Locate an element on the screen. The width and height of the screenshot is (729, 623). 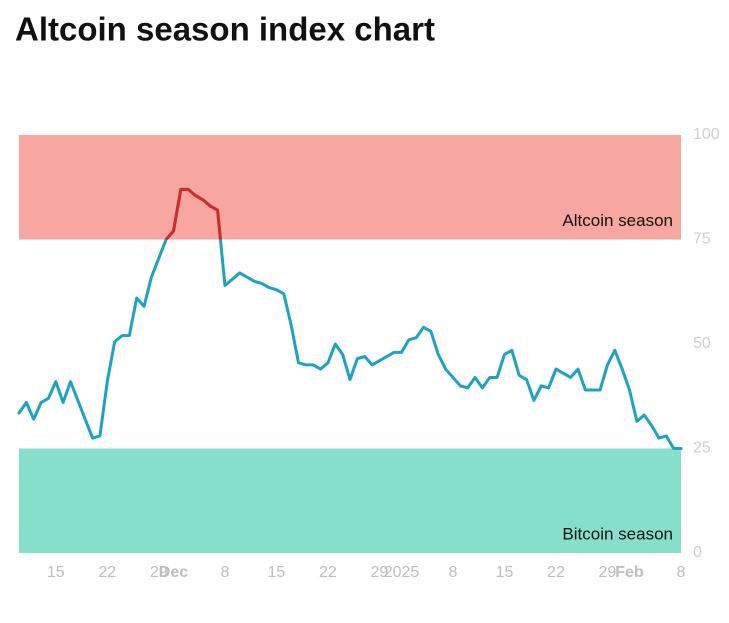
y-tick-label: 50 is located at coordinates (702, 343).